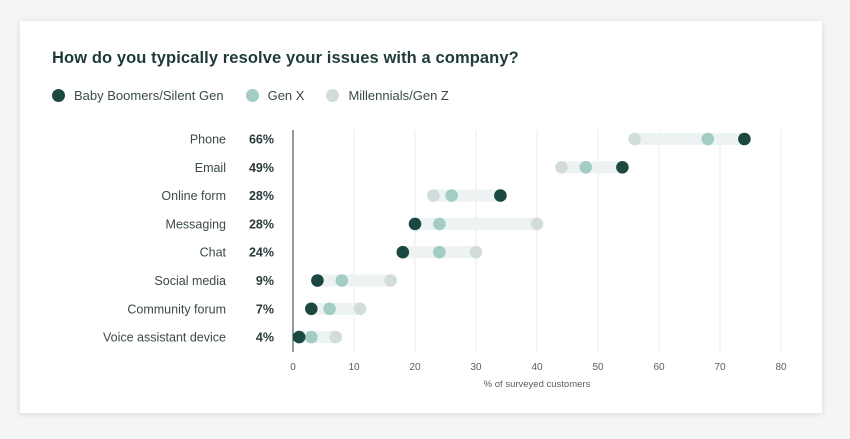  What do you see at coordinates (213, 253) in the screenshot?
I see `category-label: Chat` at bounding box center [213, 253].